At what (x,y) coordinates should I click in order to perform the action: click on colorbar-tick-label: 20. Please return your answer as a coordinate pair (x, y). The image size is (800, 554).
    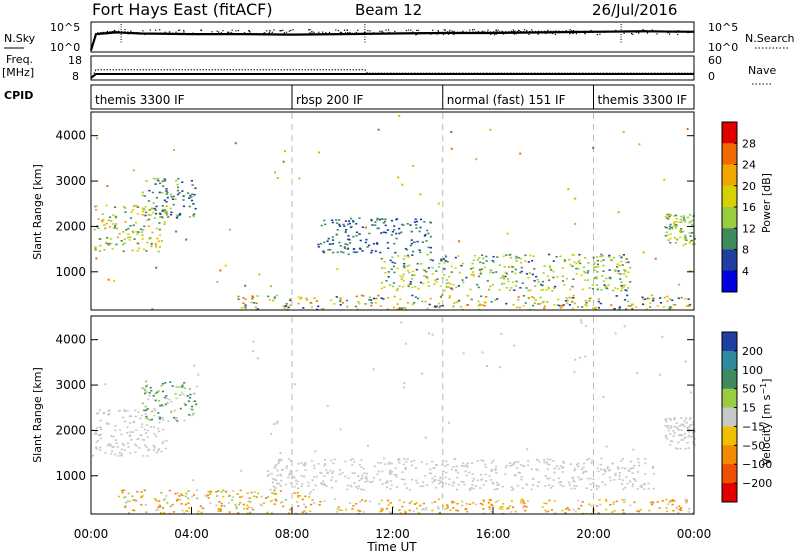
    Looking at the image, I should click on (749, 186).